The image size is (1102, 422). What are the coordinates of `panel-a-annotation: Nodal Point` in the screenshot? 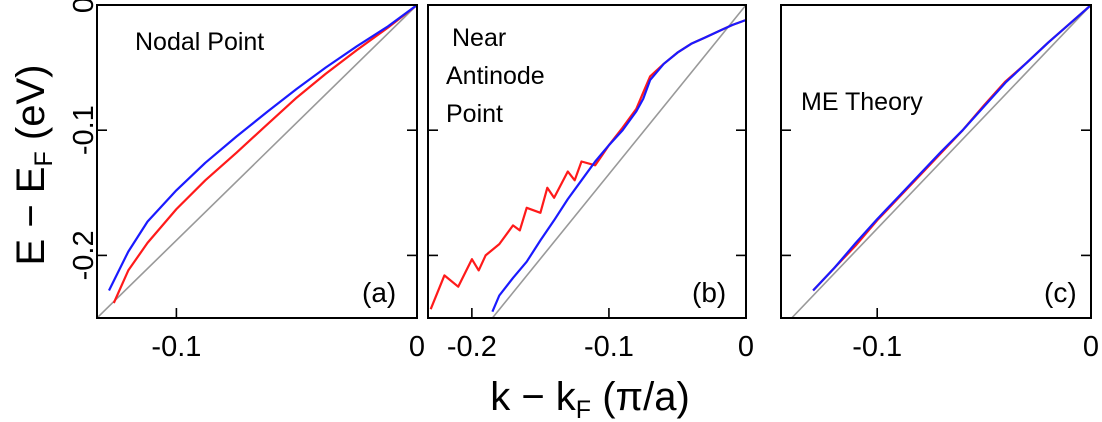 It's located at (199, 42).